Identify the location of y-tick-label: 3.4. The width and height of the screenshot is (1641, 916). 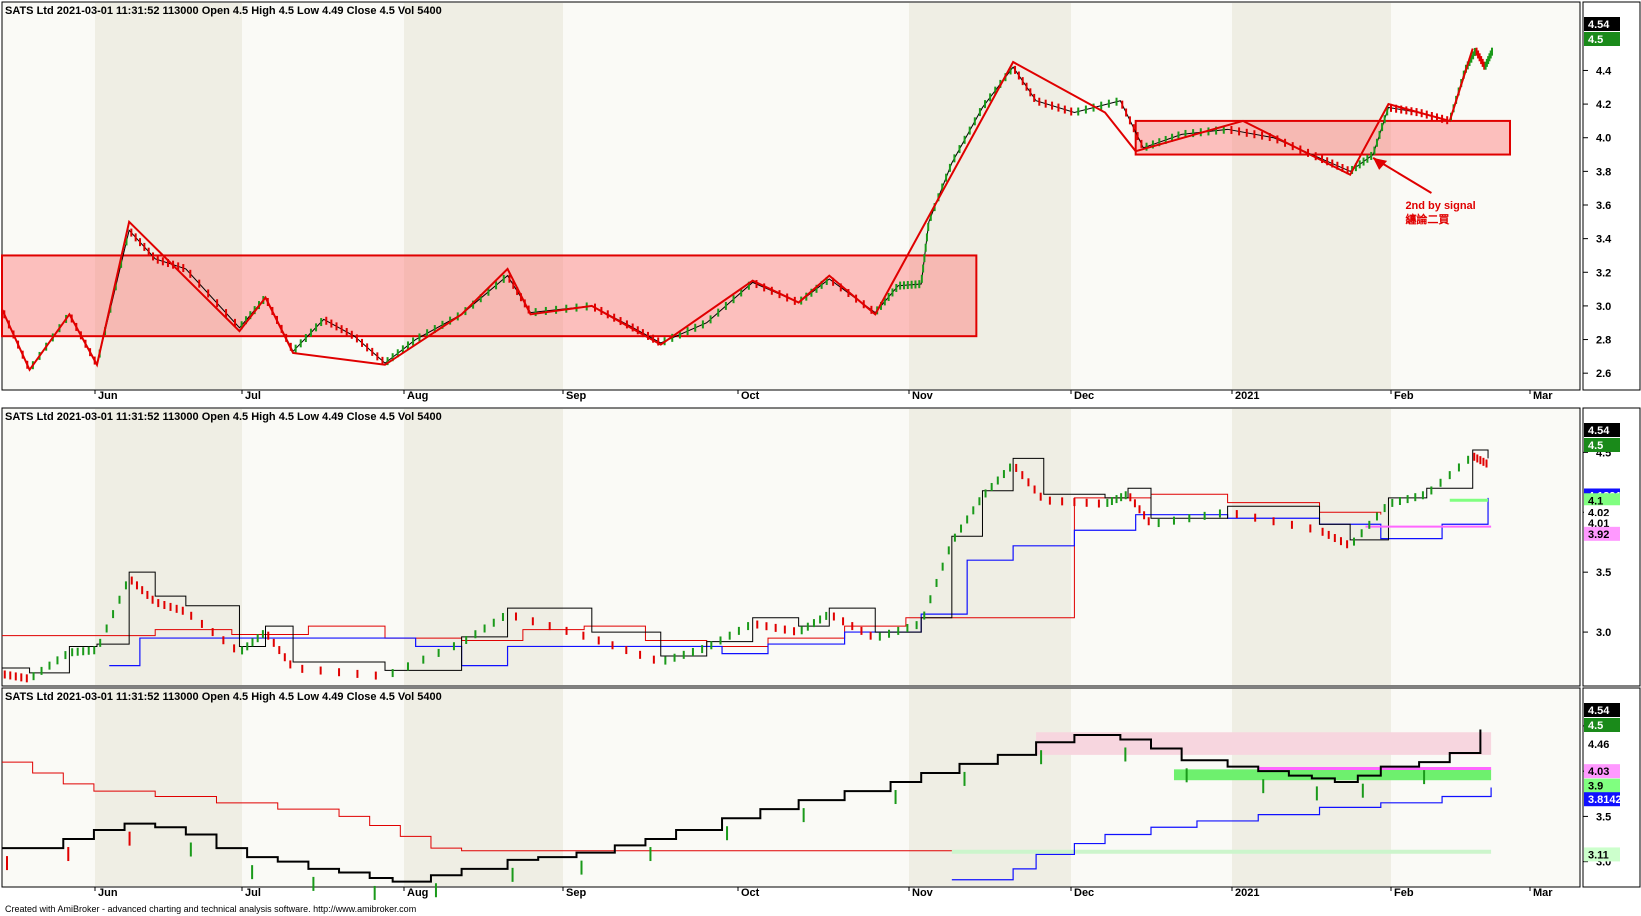
(1604, 240).